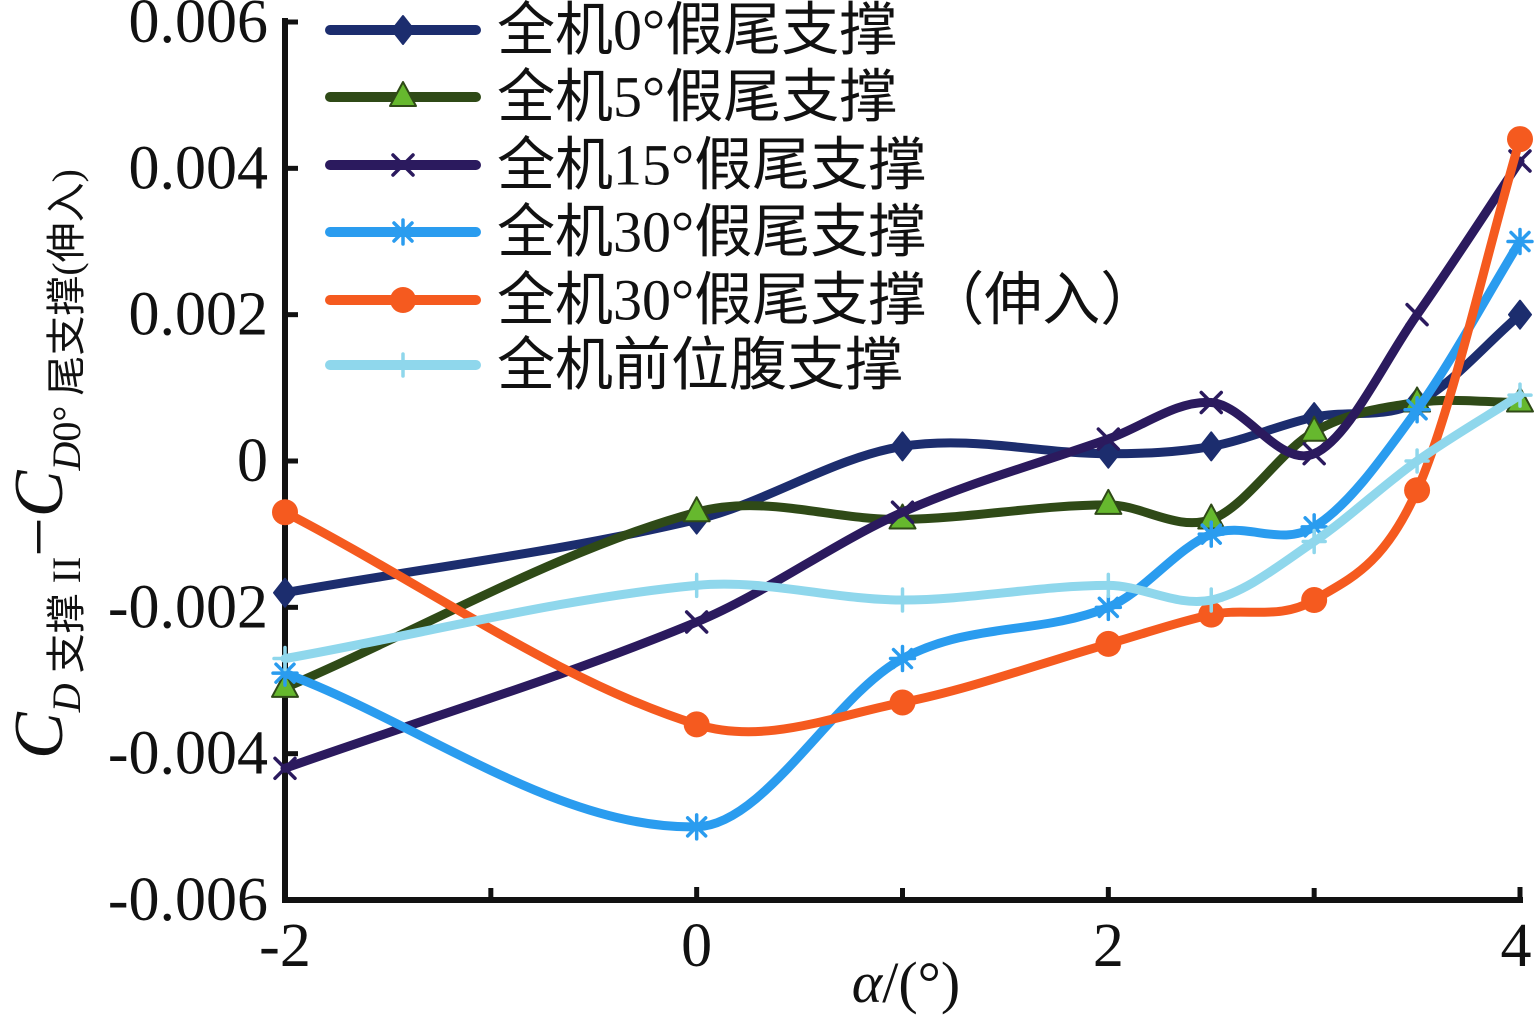 This screenshot has height=1023, width=1535. Describe the element at coordinates (700, 365) in the screenshot. I see `legend-label: 全机前位腹支撑` at that location.